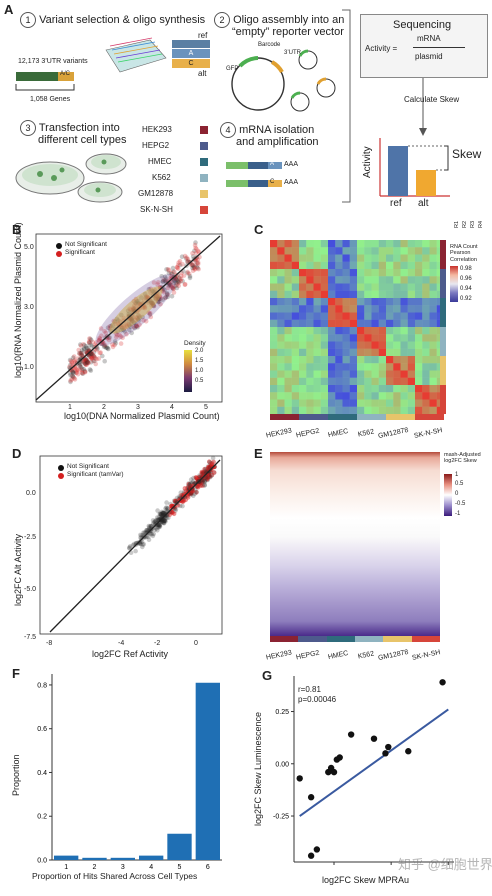 The height and width of the screenshot is (896, 492). I want to click on bracket-line, so click(346, 106).